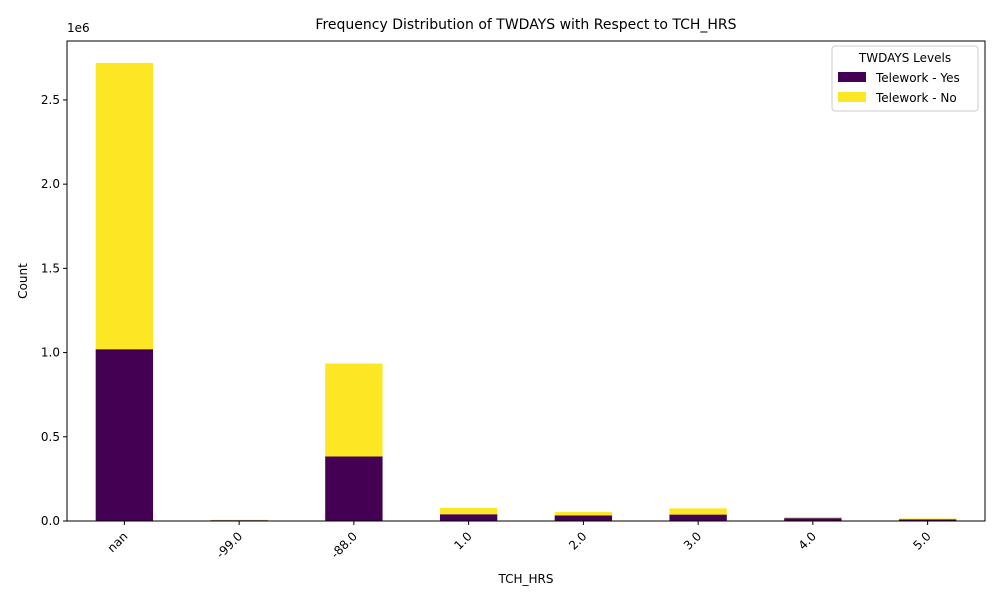 The image size is (1000, 600). I want to click on x-tick-label-6: 4.0, so click(807, 540).